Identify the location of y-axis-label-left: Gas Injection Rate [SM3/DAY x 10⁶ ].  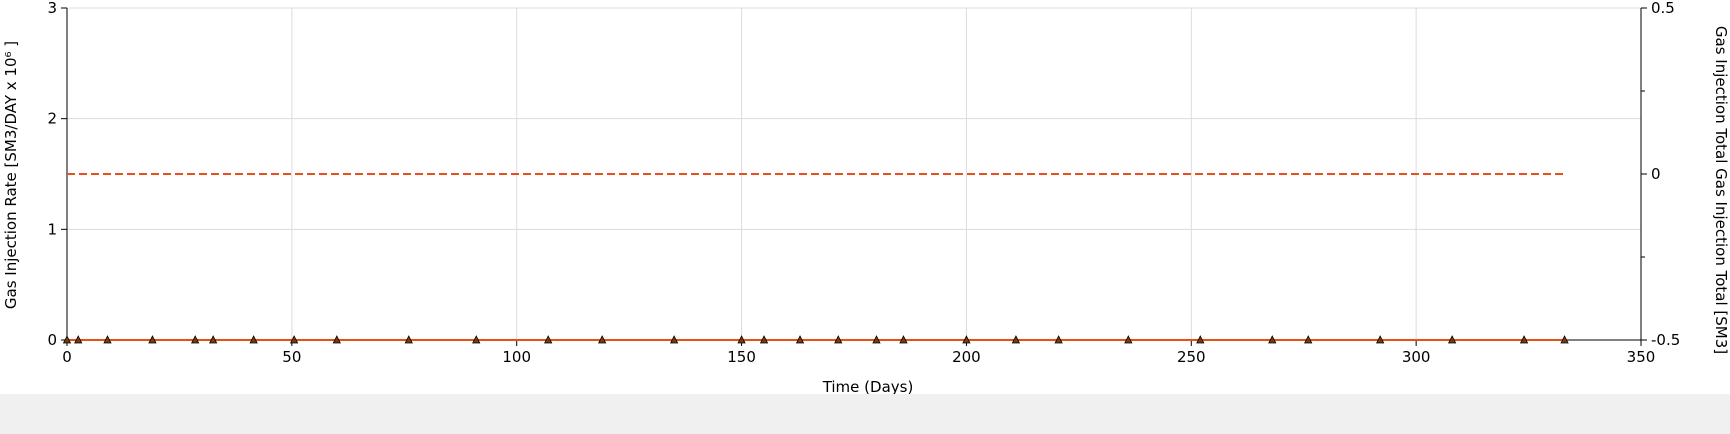
(11, 175).